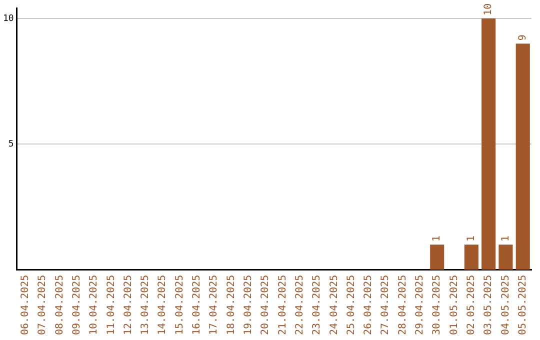  I want to click on x-tick-label: 12.04.2025, so click(128, 305).